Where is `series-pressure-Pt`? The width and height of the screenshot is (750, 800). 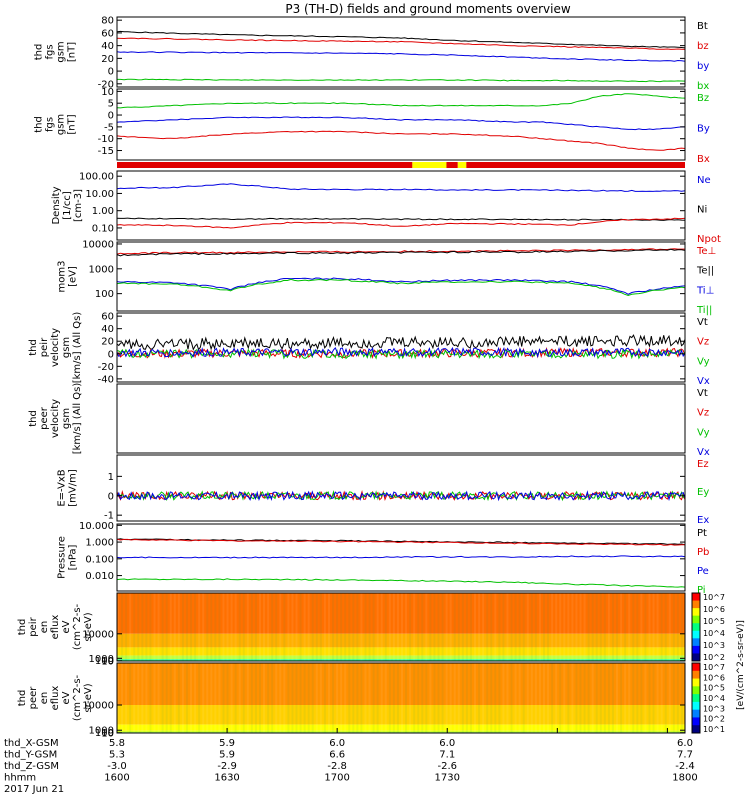
series-pressure-Pt is located at coordinates (401, 542).